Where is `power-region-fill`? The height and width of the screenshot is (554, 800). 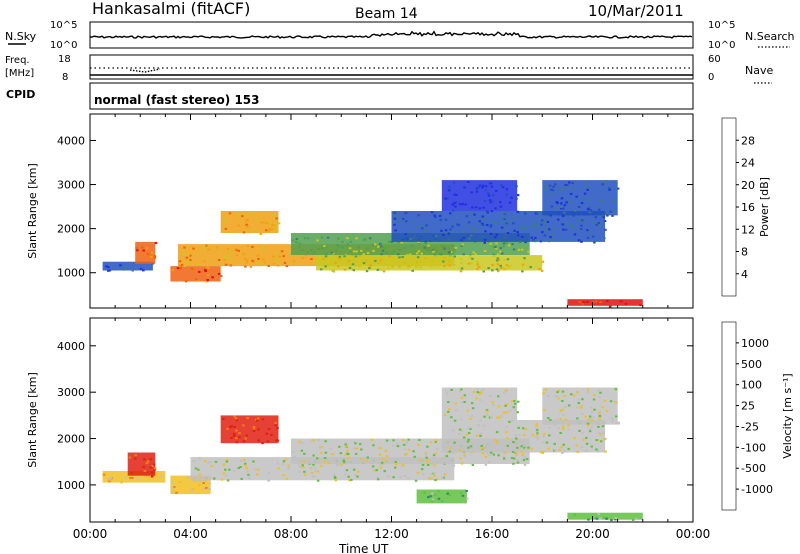
power-region-fill is located at coordinates (429, 263).